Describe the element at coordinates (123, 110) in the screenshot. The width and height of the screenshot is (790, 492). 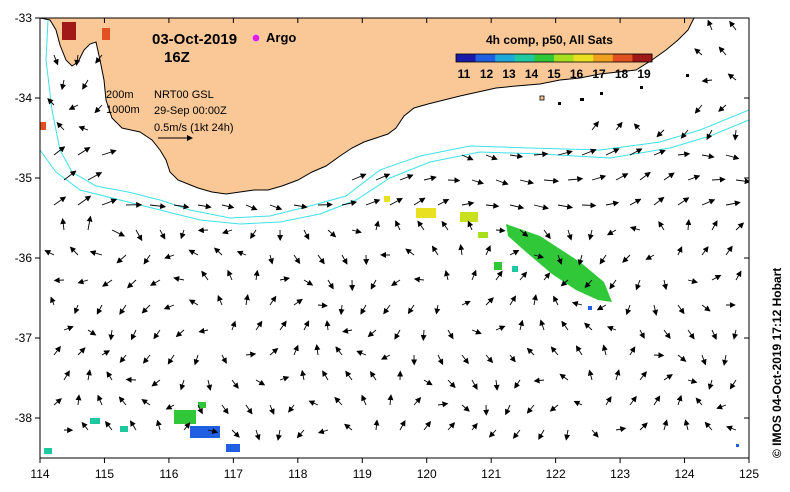
I see `contour-1000m-label: 1000m` at that location.